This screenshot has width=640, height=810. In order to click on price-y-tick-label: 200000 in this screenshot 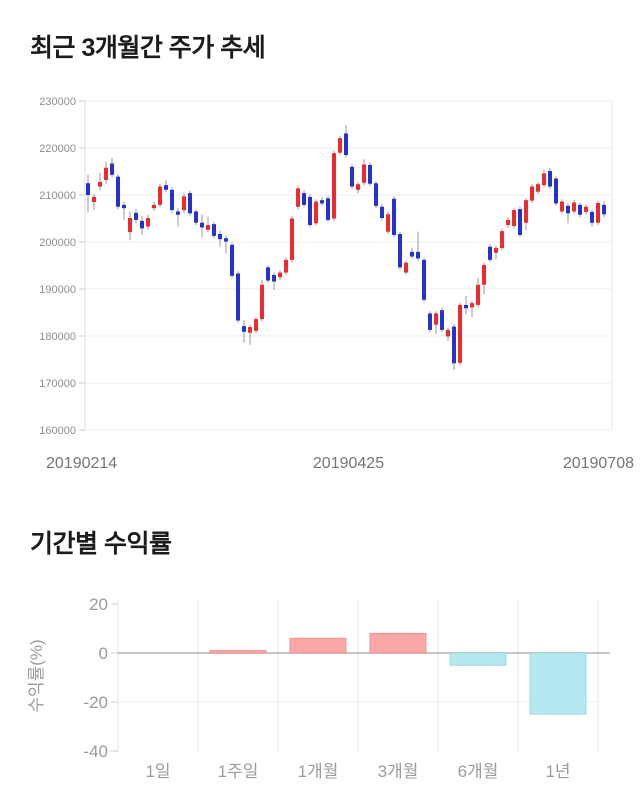, I will do `click(57, 243)`.